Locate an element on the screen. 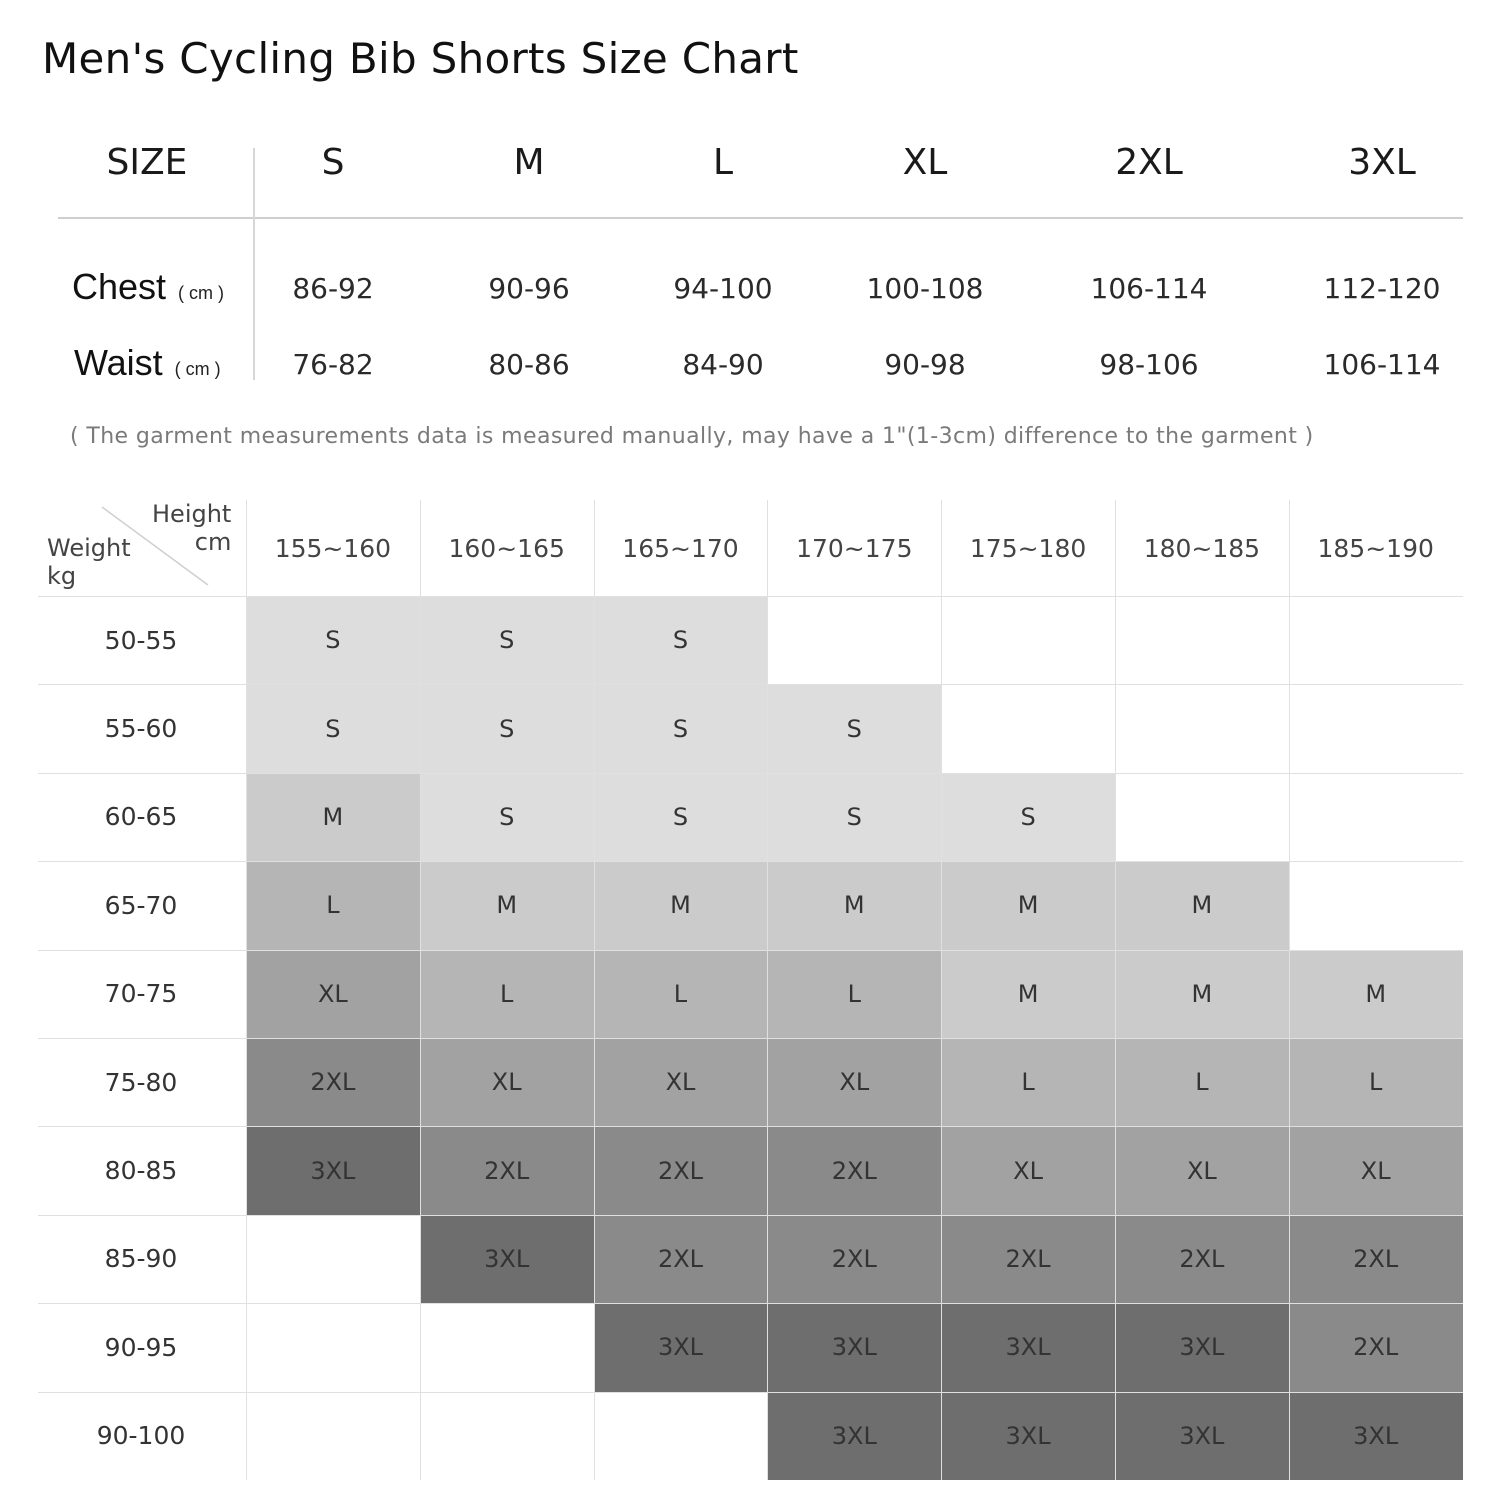 The height and width of the screenshot is (1500, 1500). weight-label: 70-75 is located at coordinates (141, 994).